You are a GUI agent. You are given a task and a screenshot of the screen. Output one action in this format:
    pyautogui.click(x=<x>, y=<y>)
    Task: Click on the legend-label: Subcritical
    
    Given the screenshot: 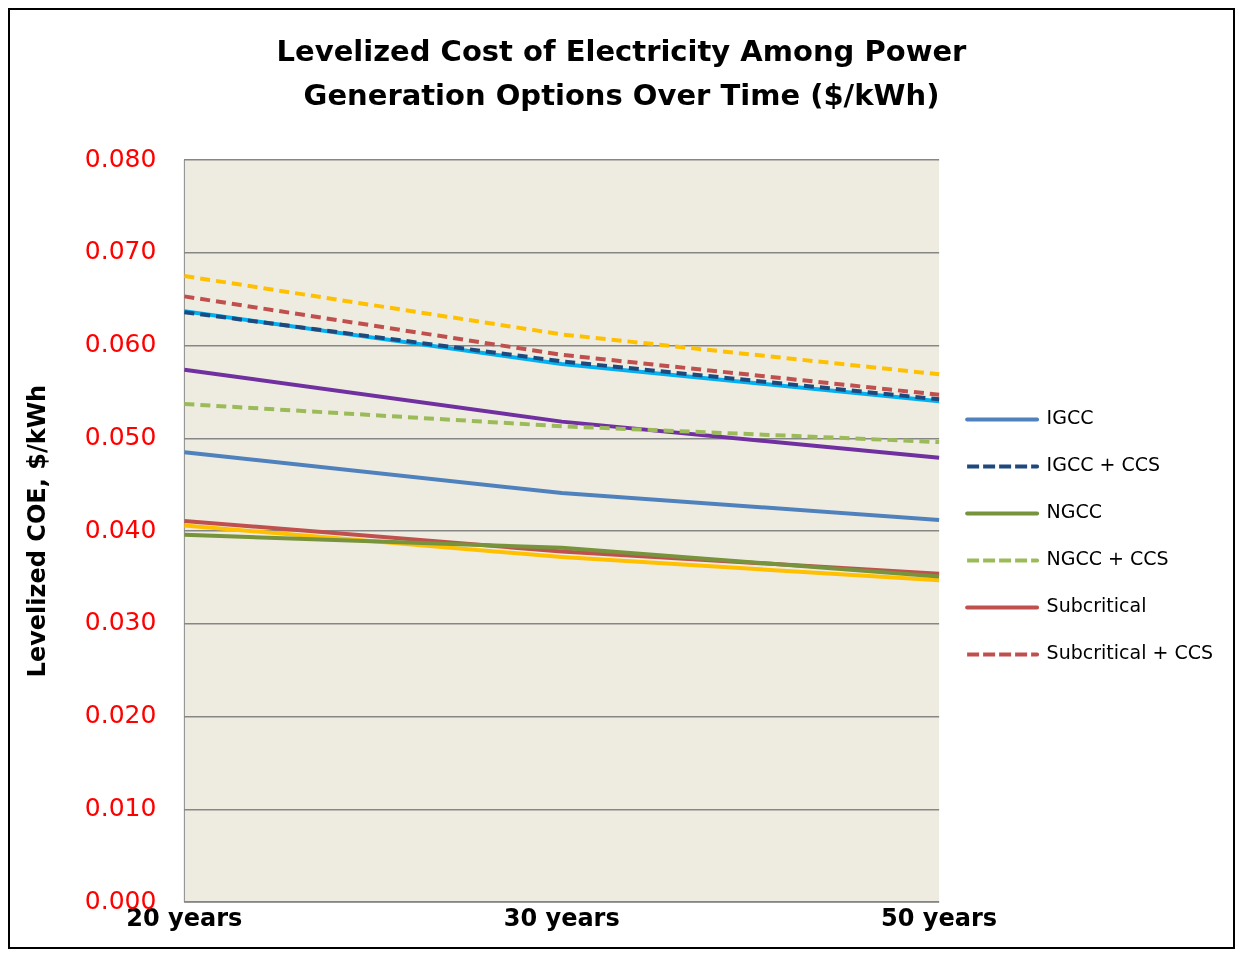 What is the action you would take?
    pyautogui.click(x=1096, y=605)
    